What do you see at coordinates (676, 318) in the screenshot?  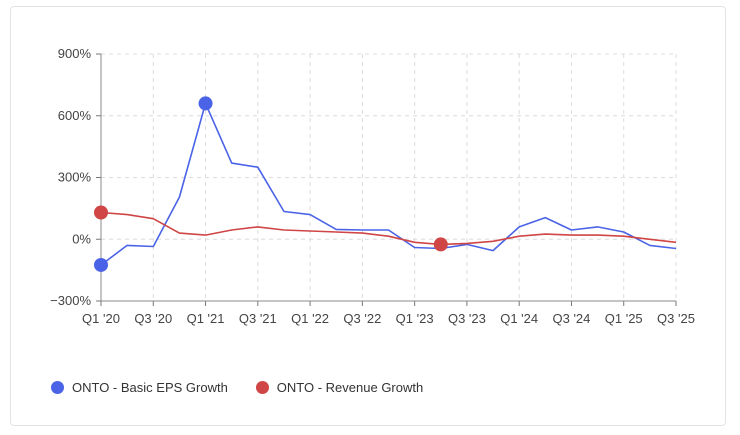 I see `x-tick-label: Q3 '25` at bounding box center [676, 318].